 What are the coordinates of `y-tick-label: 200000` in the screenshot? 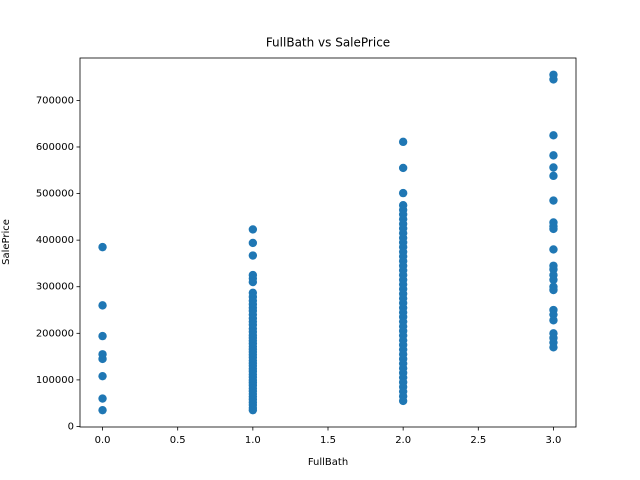 It's located at (55, 333).